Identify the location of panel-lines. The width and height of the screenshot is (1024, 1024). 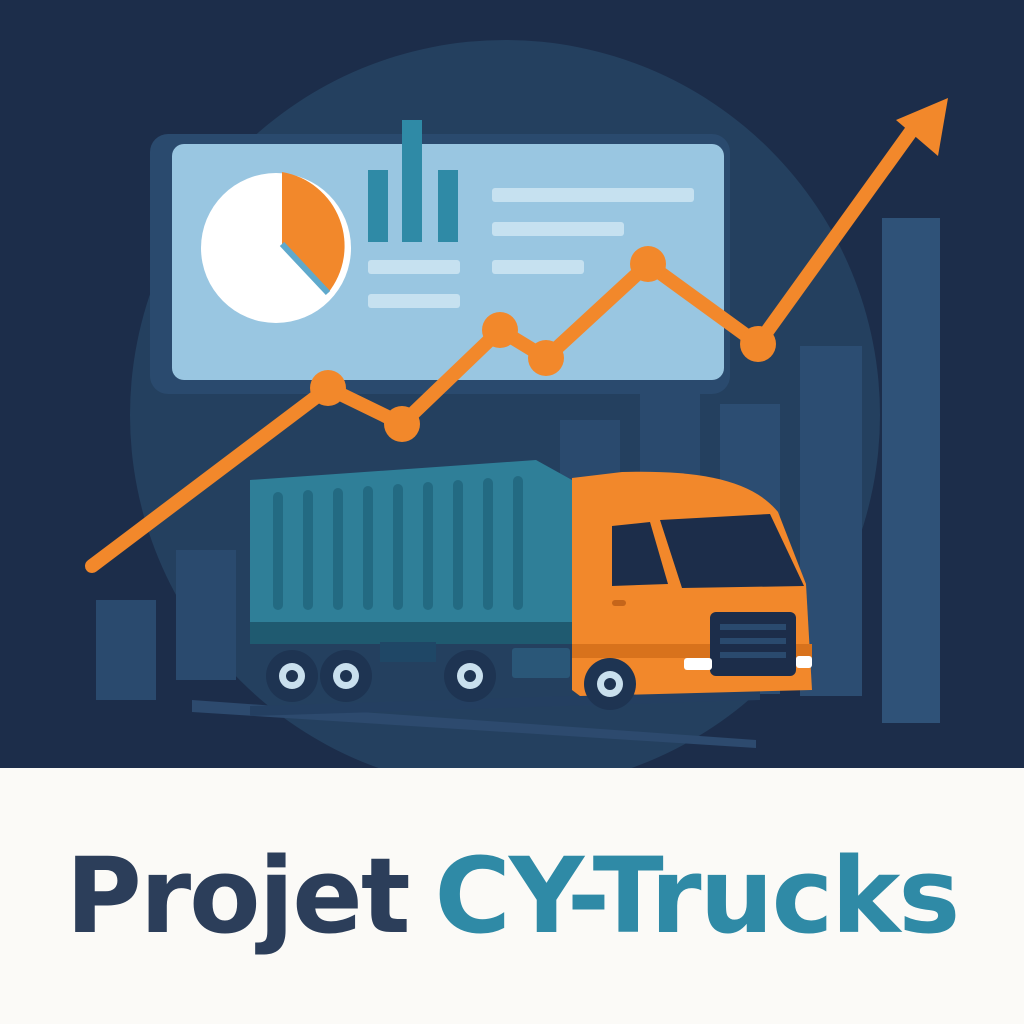
(531, 248).